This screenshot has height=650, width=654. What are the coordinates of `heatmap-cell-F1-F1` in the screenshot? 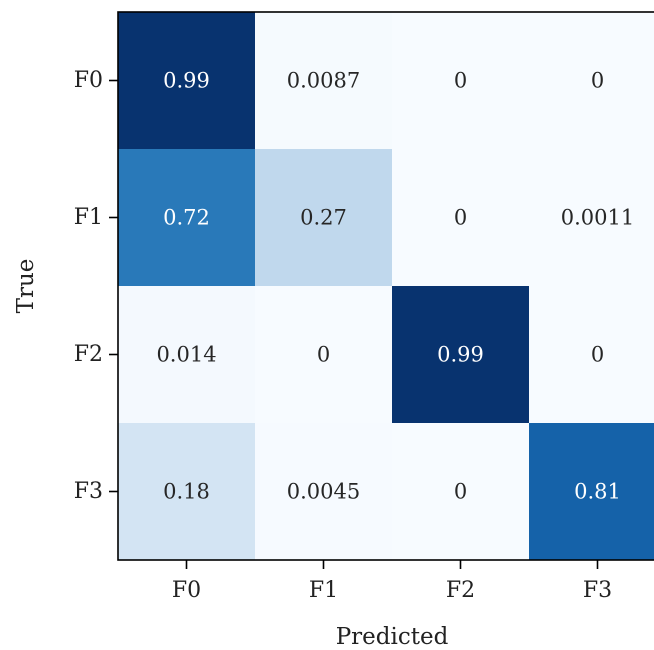 It's located at (324, 218).